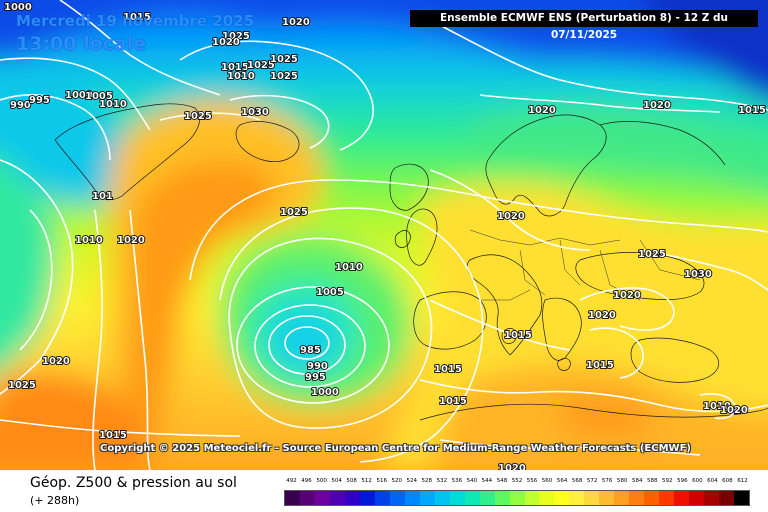 This screenshot has height=512, width=768. What do you see at coordinates (652, 481) in the screenshot?
I see `scale-label: 588` at bounding box center [652, 481].